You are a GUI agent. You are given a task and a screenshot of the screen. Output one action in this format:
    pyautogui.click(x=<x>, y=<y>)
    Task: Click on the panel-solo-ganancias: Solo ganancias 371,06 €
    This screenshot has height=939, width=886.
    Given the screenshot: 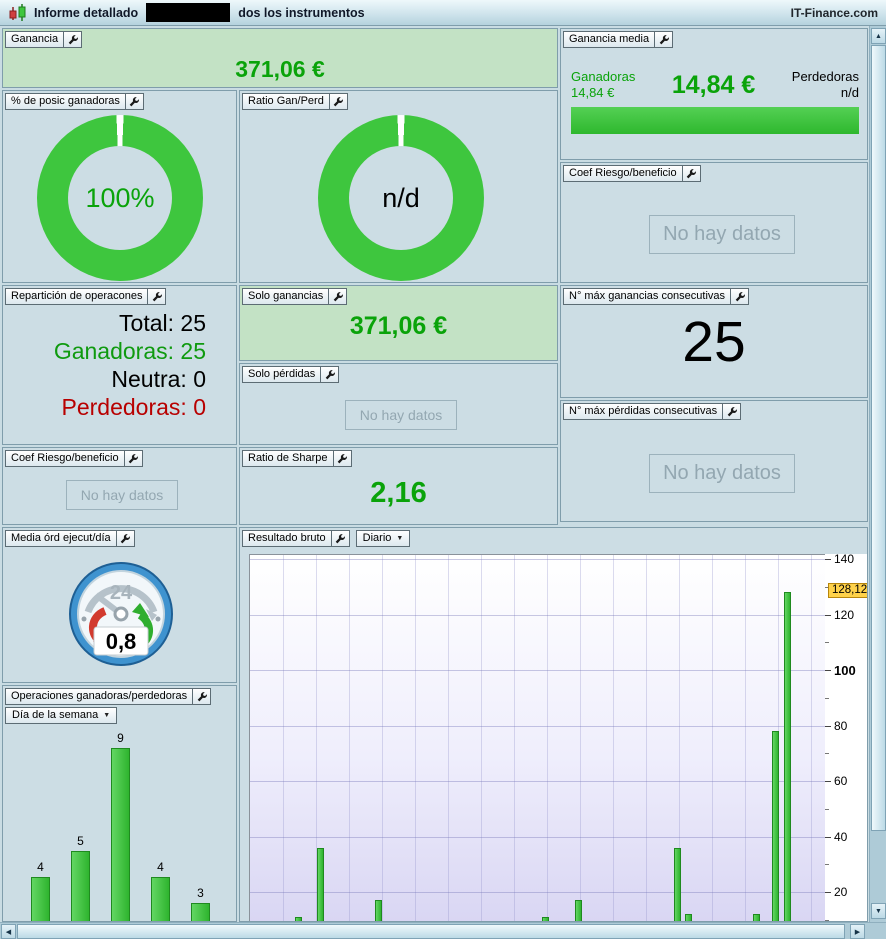 What is the action you would take?
    pyautogui.click(x=398, y=323)
    